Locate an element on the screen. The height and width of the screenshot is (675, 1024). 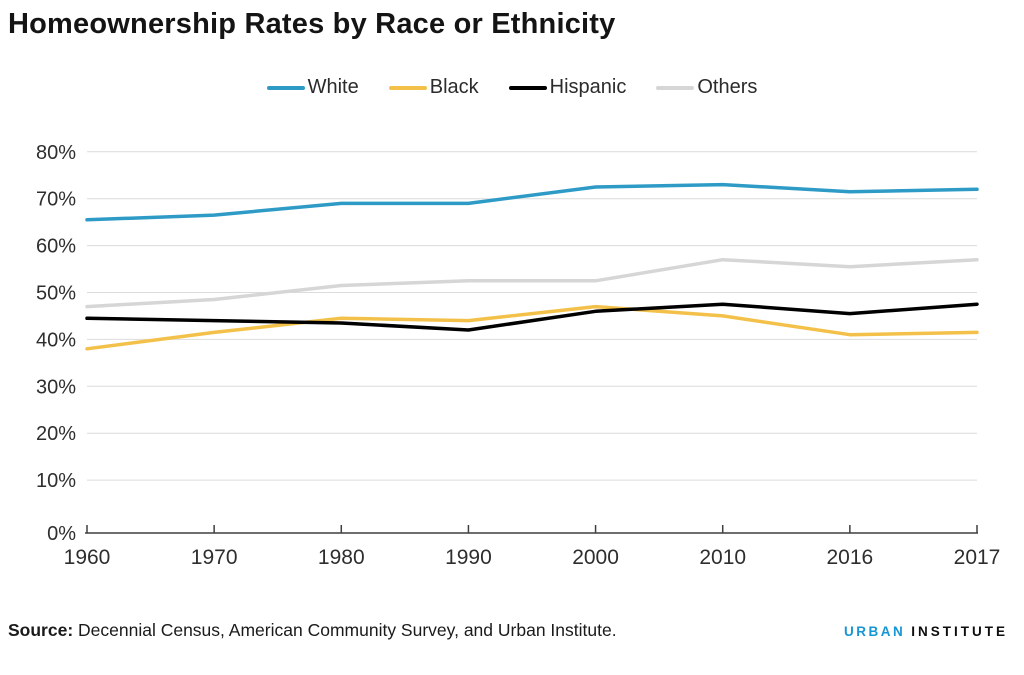
x-tick-label: 1980 is located at coordinates (341, 557).